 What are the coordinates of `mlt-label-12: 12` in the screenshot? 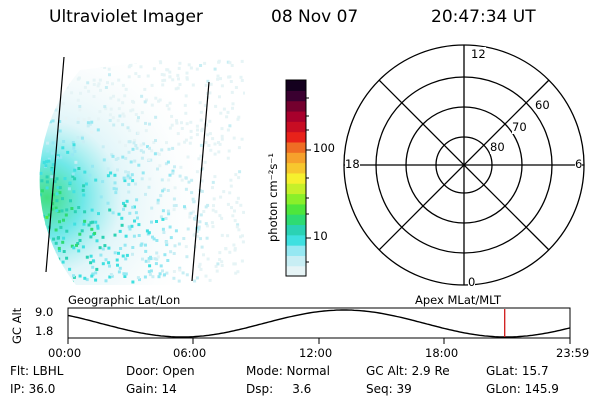 It's located at (478, 54).